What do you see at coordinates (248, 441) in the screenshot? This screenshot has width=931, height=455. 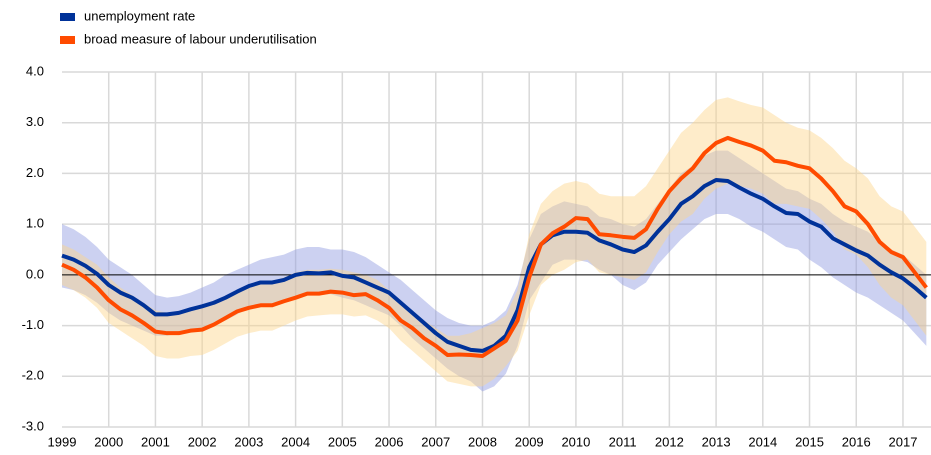 I see `x-tick-label: 2003` at bounding box center [248, 441].